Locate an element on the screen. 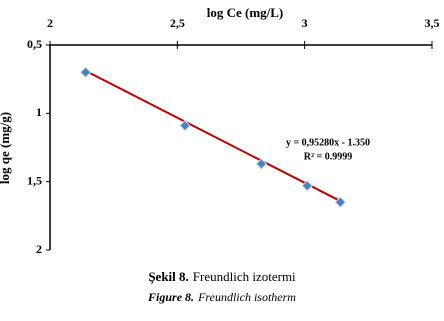  x-tick-label: 2 is located at coordinates (50, 23).